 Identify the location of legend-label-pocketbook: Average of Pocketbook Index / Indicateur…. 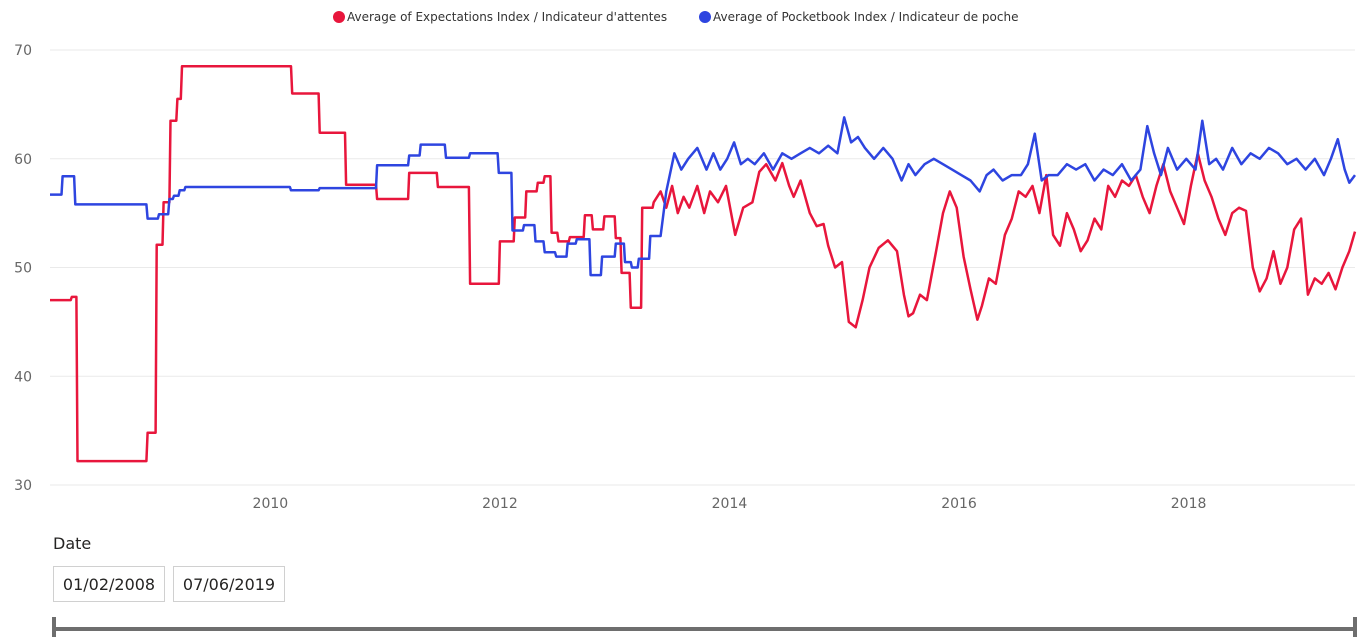
(865, 17).